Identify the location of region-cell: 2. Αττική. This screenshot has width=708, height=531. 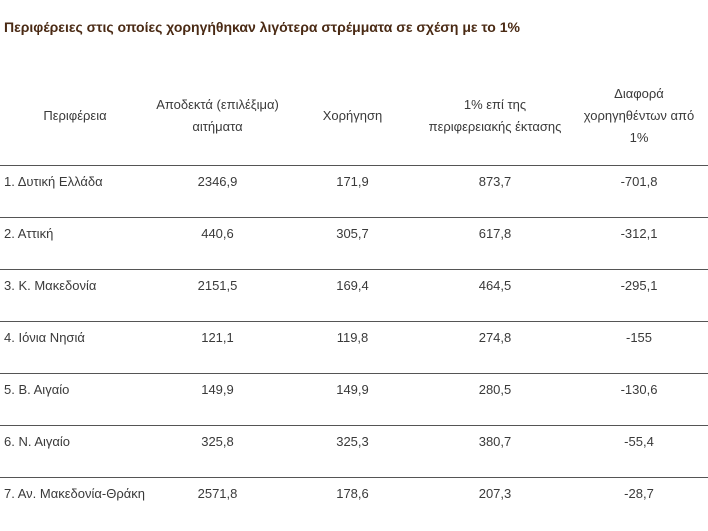
(75, 243).